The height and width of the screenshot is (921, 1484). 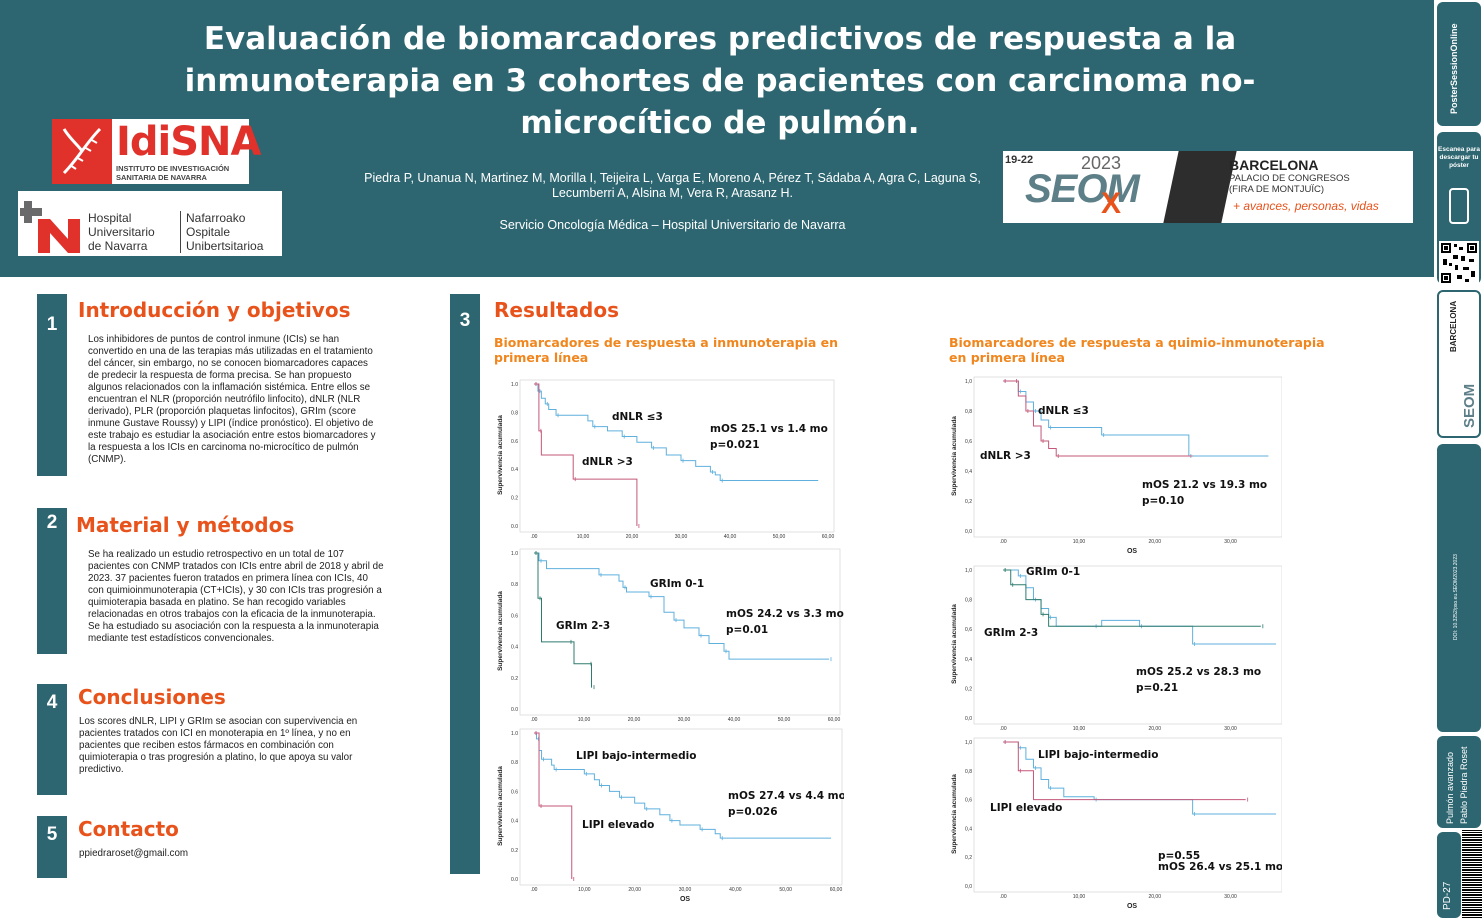 What do you see at coordinates (50, 227) in the screenshot?
I see `hospital-n-icon` at bounding box center [50, 227].